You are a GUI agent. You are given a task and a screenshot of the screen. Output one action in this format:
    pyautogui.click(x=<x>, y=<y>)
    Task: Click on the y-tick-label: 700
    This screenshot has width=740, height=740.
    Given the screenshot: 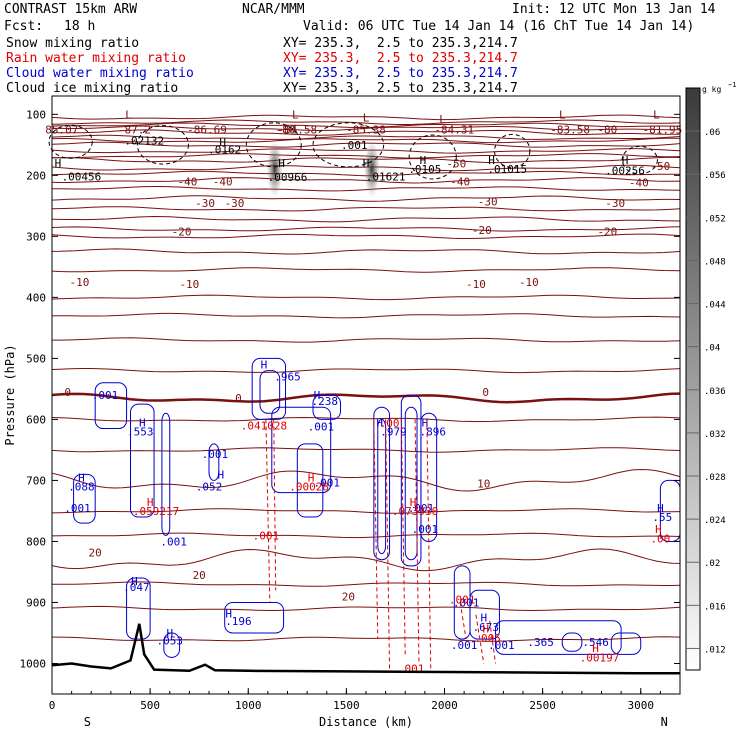 What is the action you would take?
    pyautogui.click(x=36, y=480)
    